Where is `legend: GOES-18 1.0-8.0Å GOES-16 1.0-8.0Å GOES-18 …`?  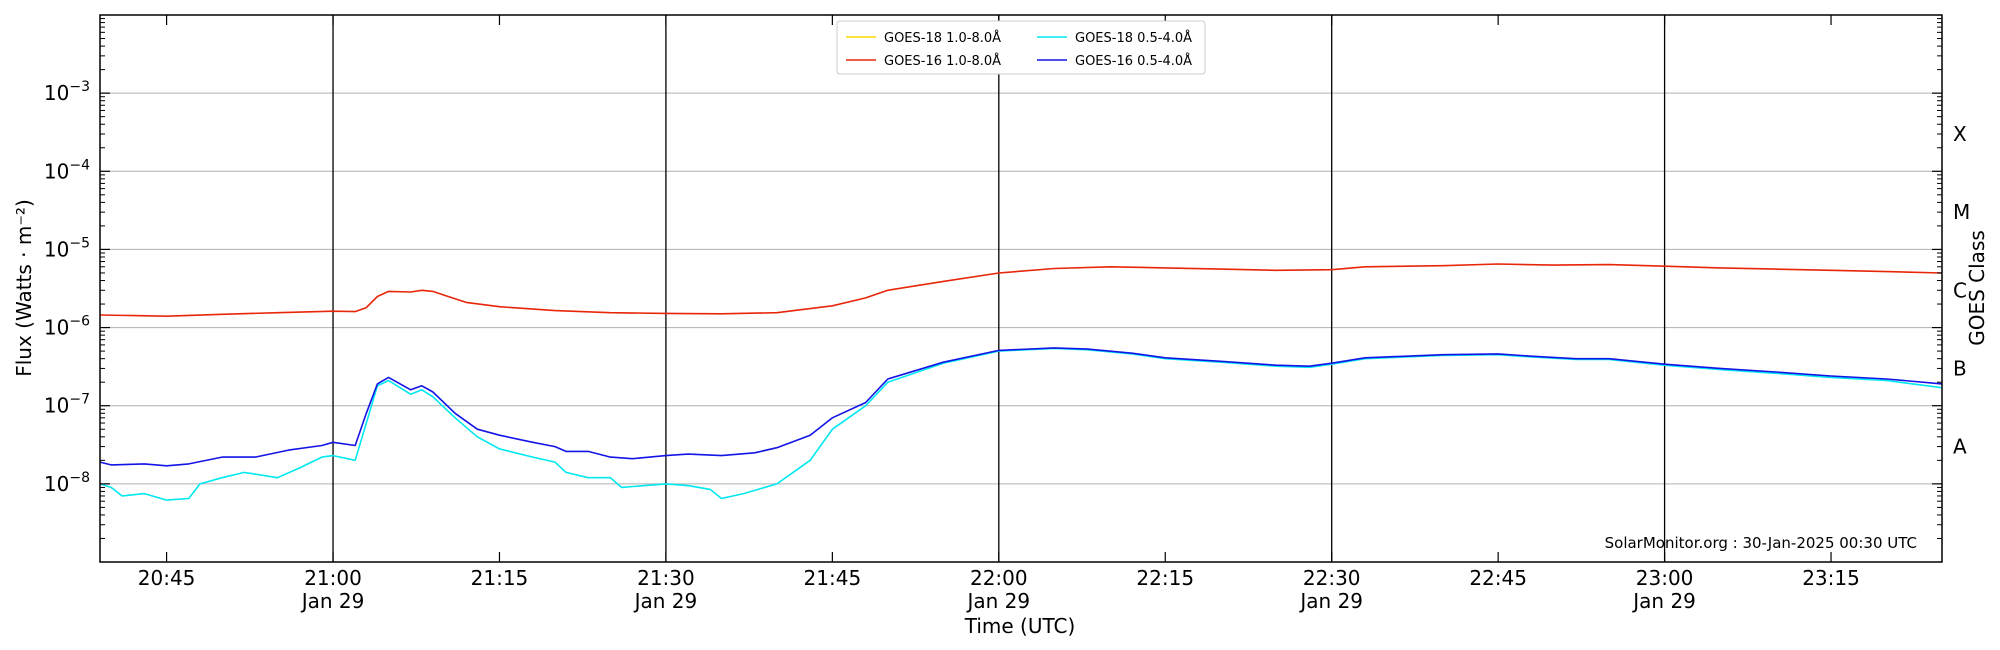
legend: GOES-18 1.0-8.0Å GOES-16 1.0-8.0Å GOES-18 … is located at coordinates (1021, 47).